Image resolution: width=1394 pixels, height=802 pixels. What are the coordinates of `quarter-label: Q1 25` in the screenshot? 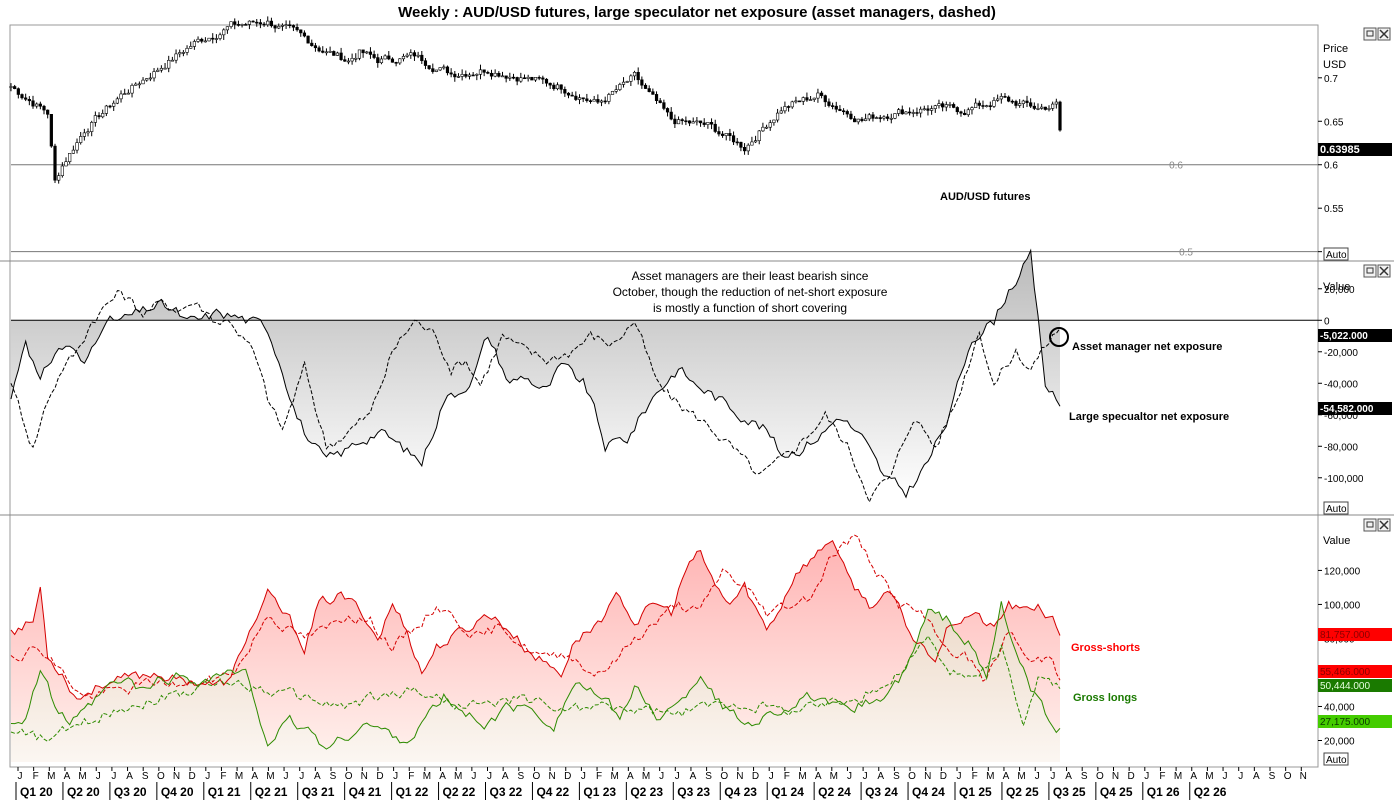 It's located at (975, 792).